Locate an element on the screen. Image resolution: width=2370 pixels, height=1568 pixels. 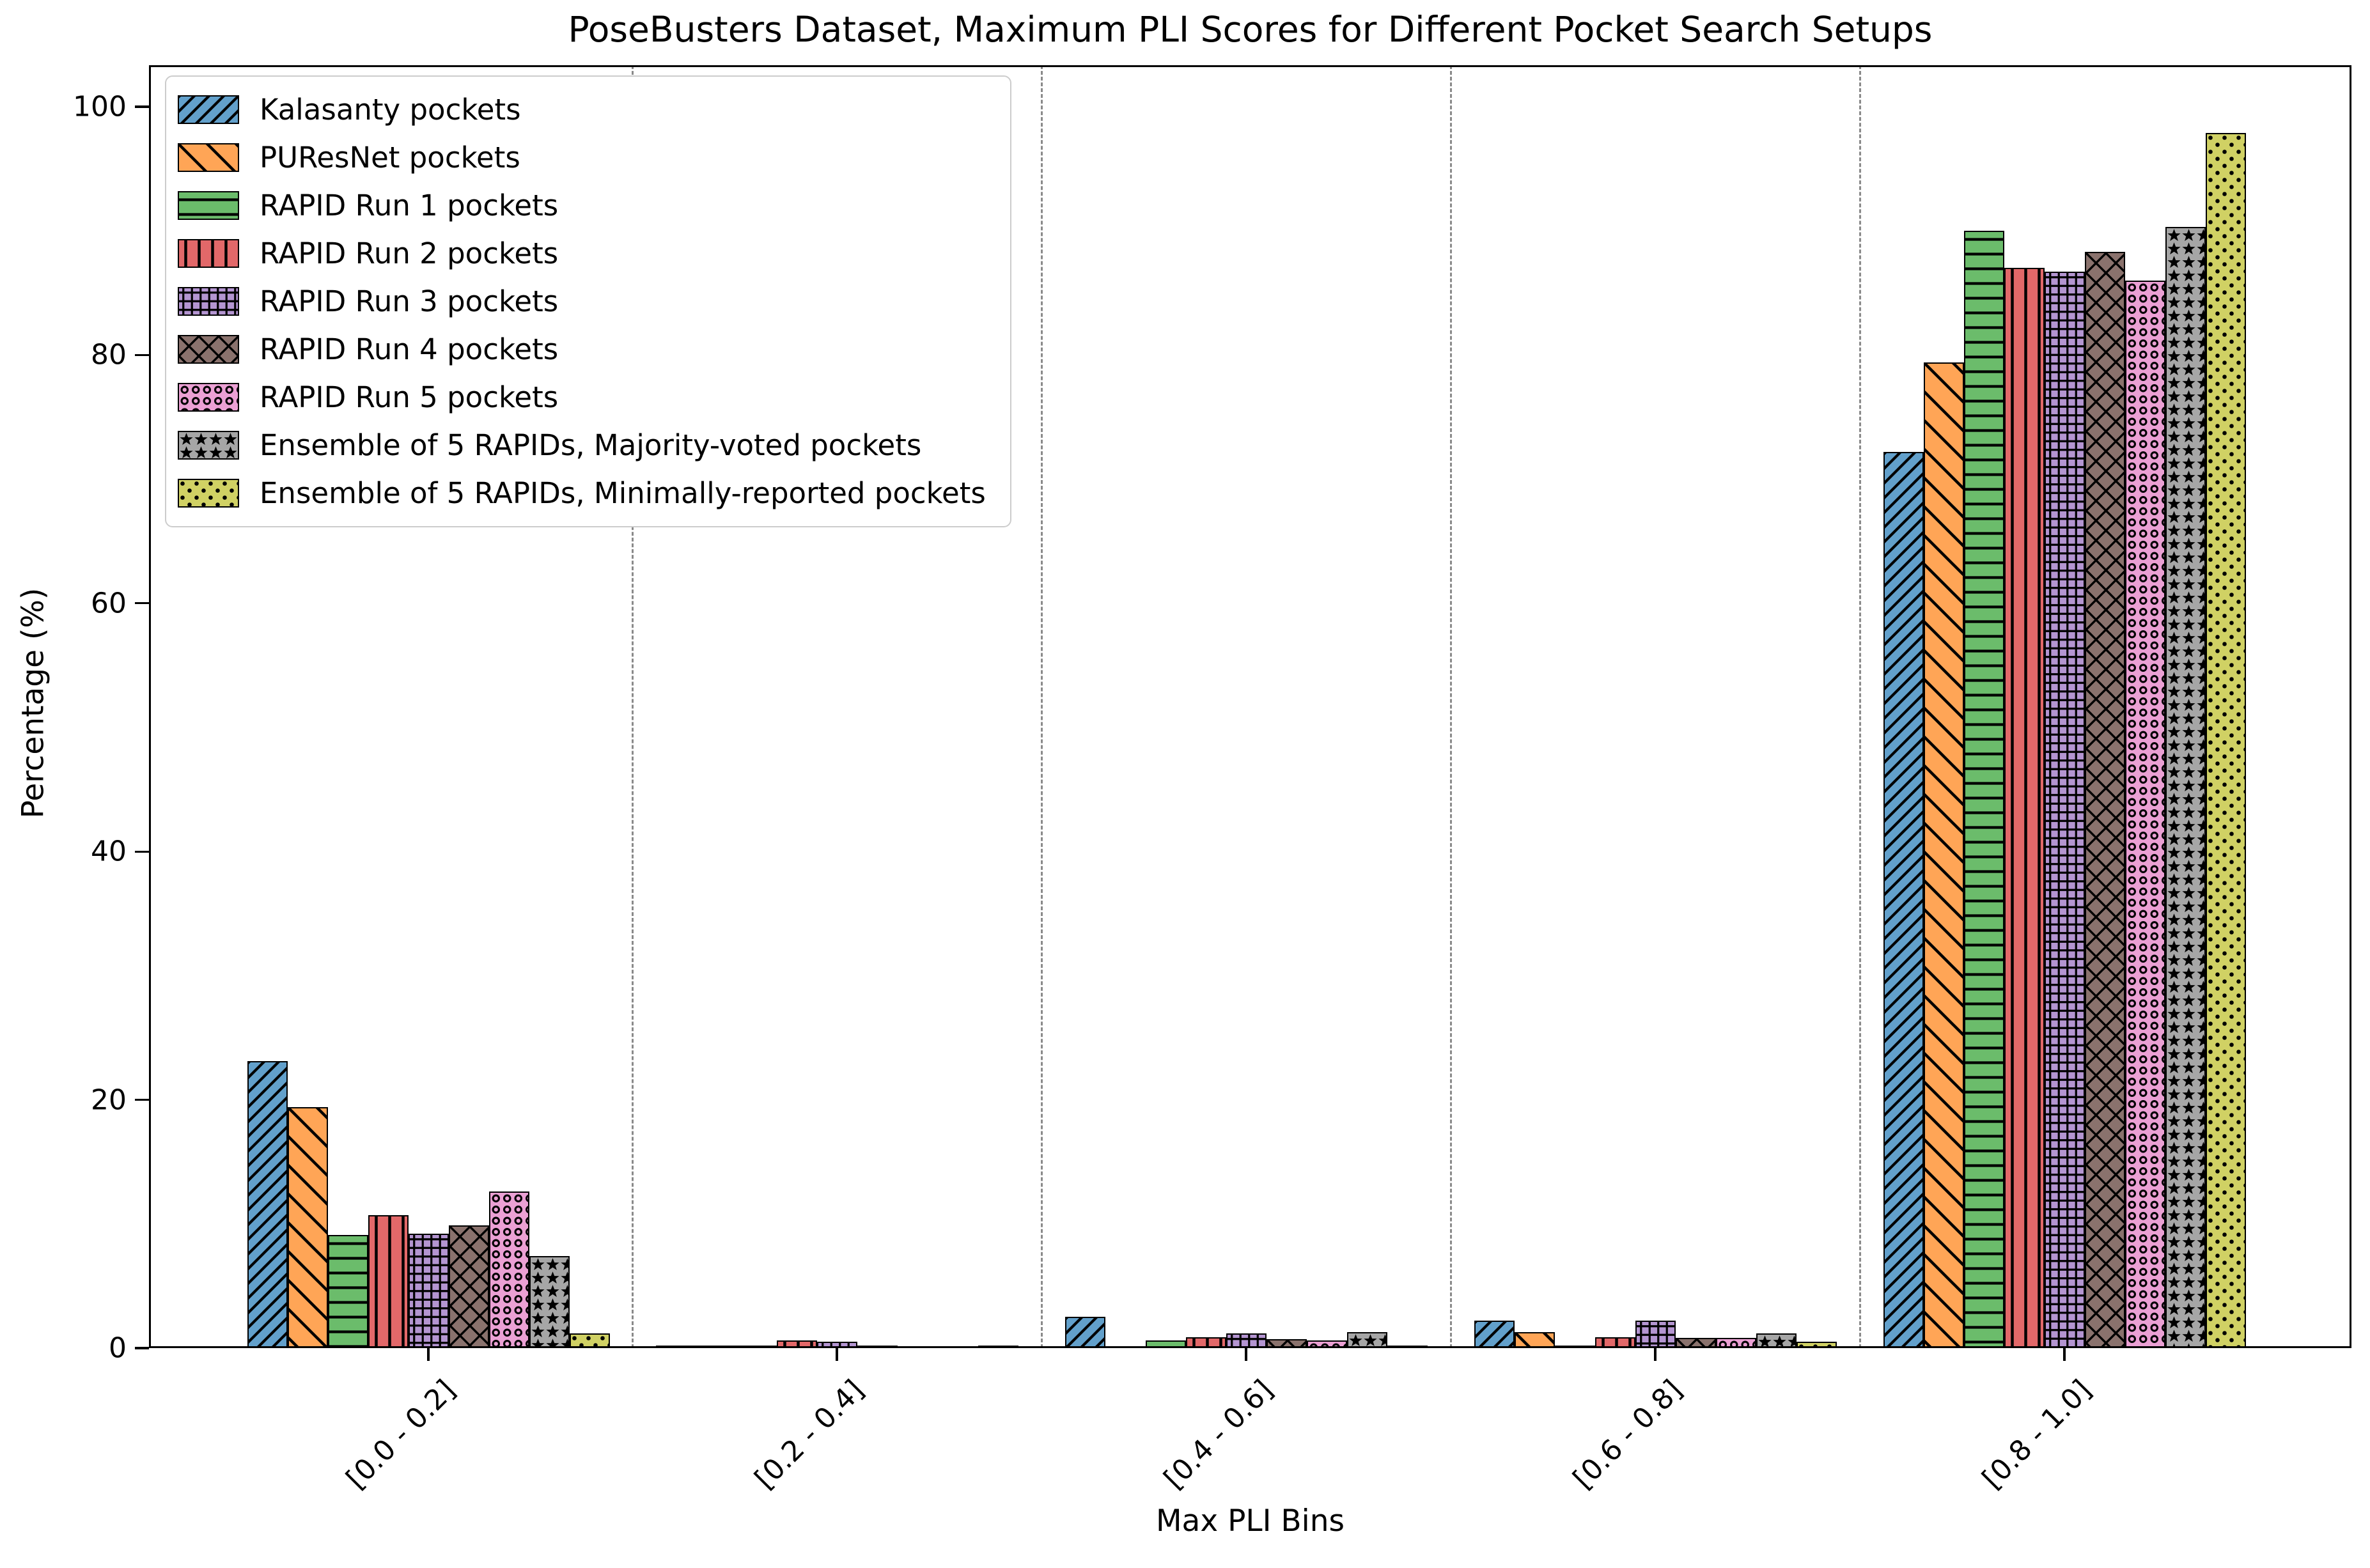
y-tick-label: 20 is located at coordinates (109, 1100).